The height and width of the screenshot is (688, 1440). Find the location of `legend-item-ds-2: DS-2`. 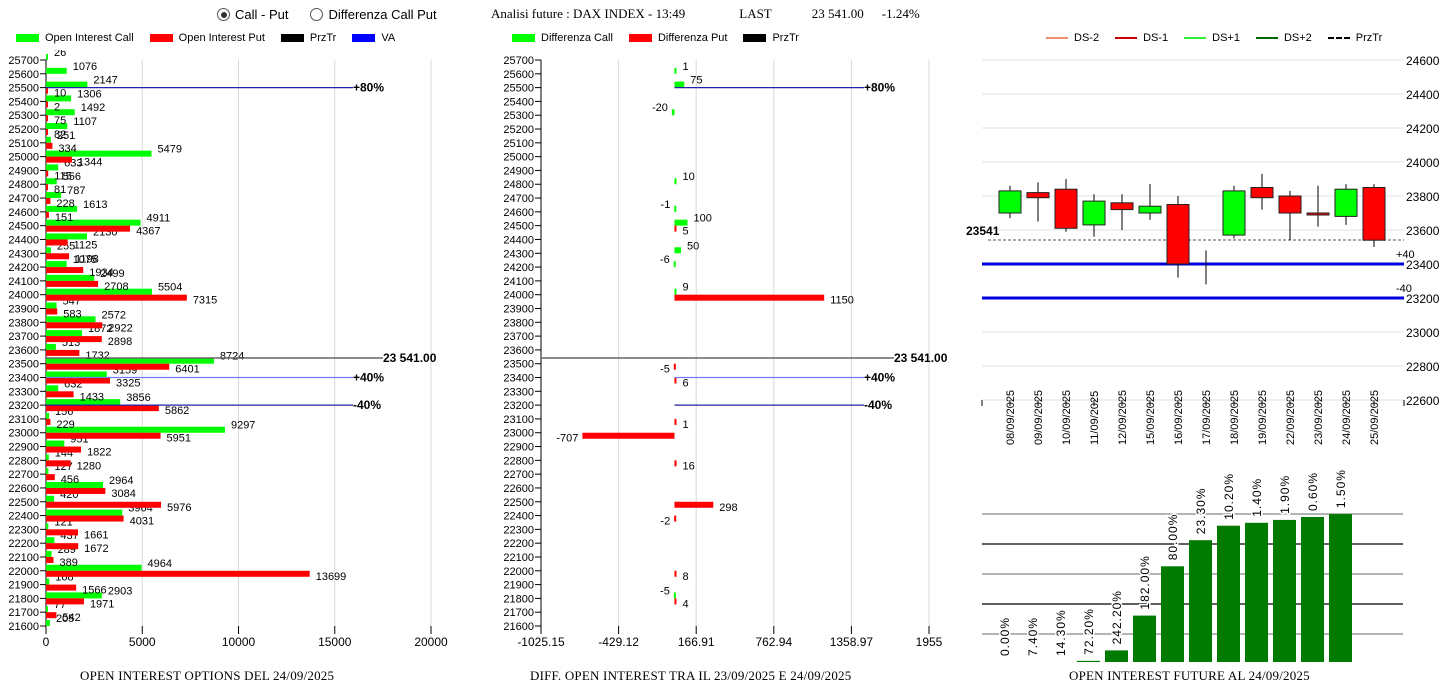

legend-item-ds-2: DS-2 is located at coordinates (1072, 38).